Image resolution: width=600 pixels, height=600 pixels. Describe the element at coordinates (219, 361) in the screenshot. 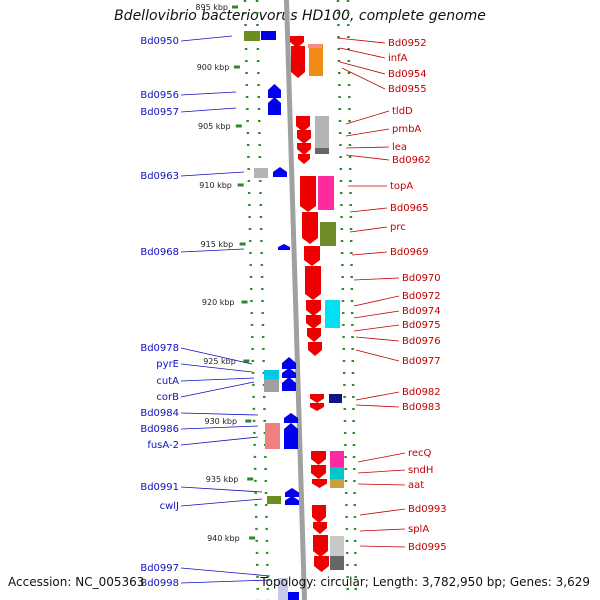

I see `kbp-tick-label: 925 kbp` at that location.